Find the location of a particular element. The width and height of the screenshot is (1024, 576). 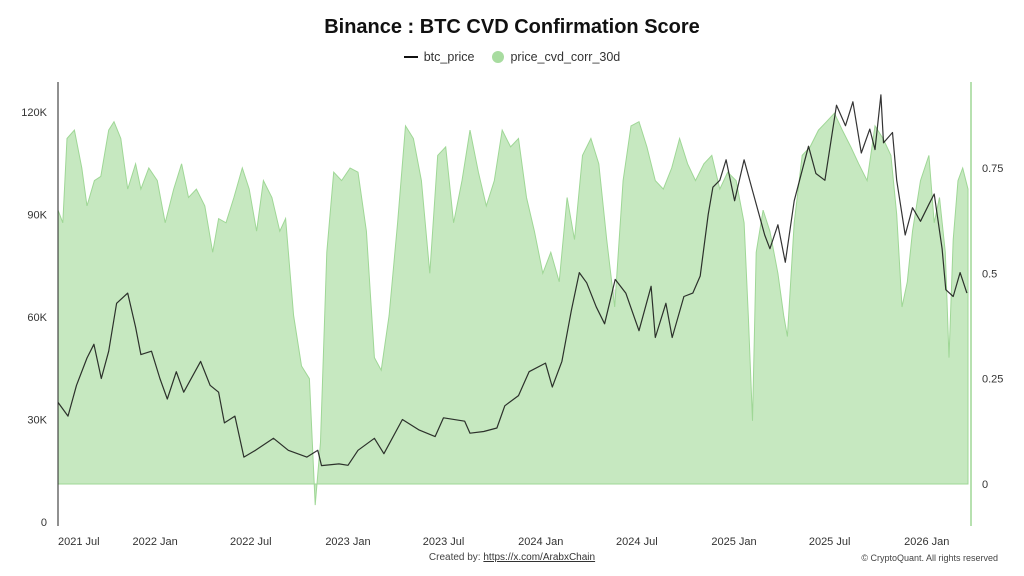

y-left-tick-label: 90K is located at coordinates (37, 216).